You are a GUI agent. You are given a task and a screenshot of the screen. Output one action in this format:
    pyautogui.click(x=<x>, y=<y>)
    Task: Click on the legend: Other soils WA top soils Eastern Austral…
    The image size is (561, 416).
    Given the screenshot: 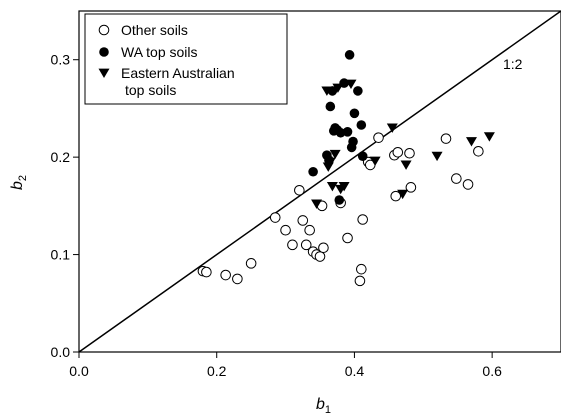 What is the action you would take?
    pyautogui.click(x=186, y=59)
    